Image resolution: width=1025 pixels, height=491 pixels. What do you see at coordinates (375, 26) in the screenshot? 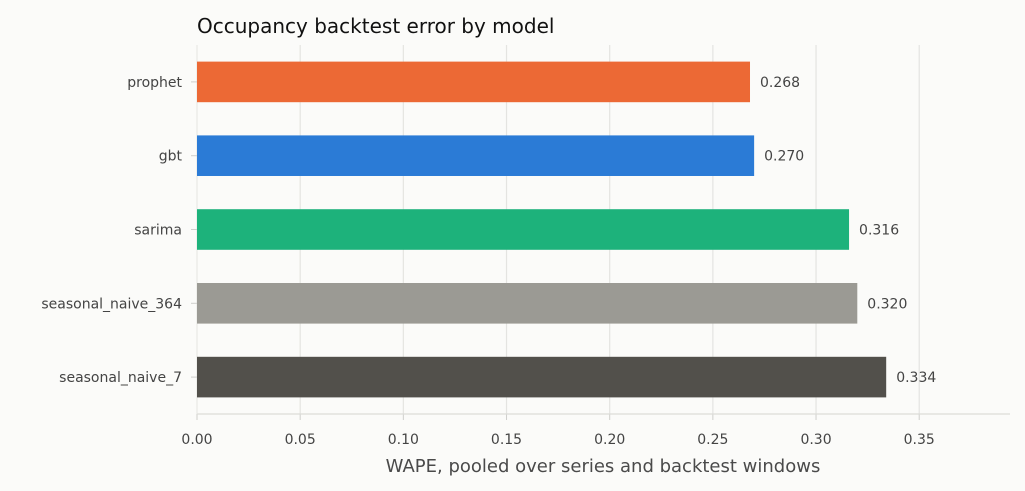
I see `chart-title: Occupancy backtest error by model` at bounding box center [375, 26].